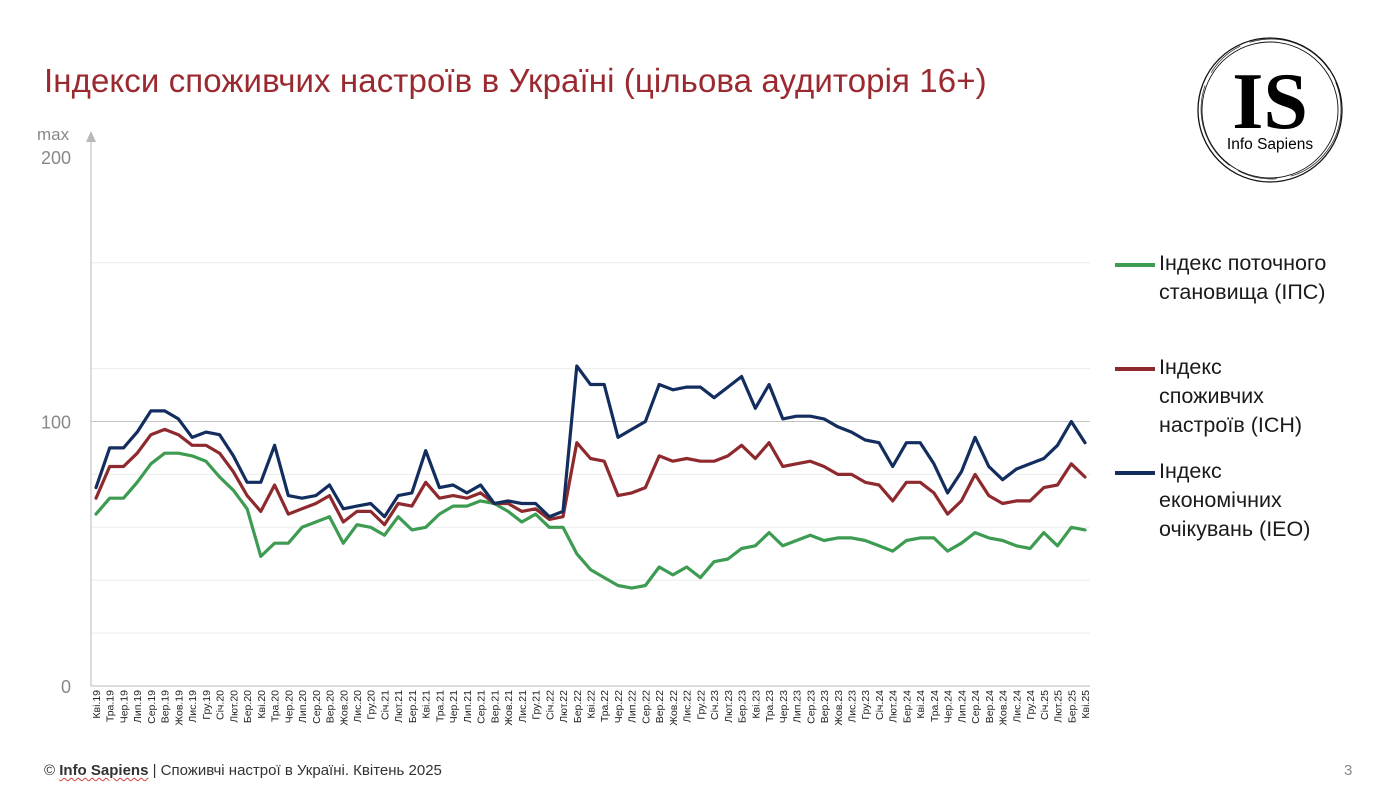  I want to click on legend-label-ieo: Індекс економічних очікувань (ІЕО), so click(1235, 500).